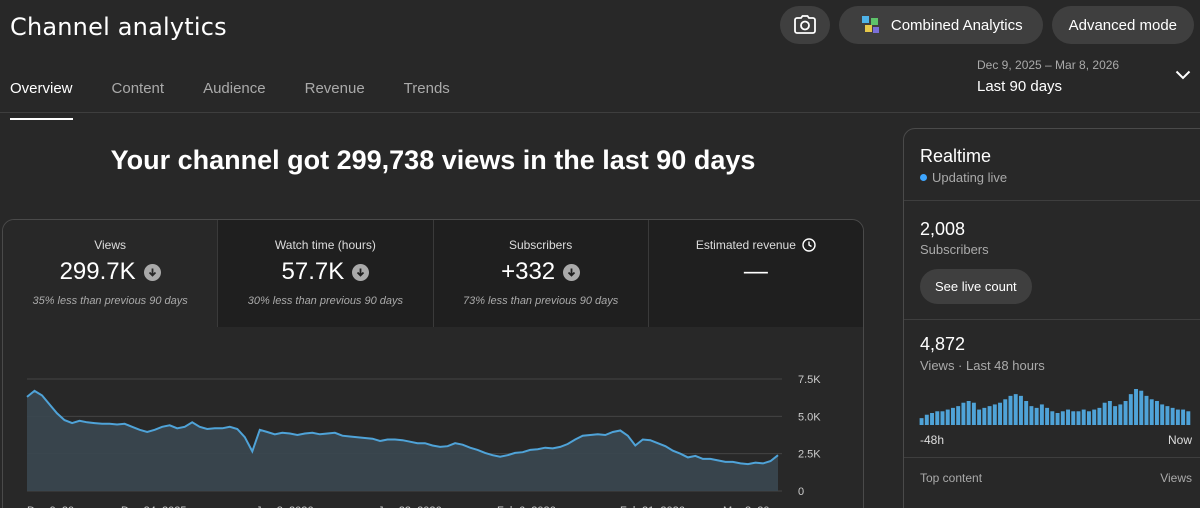 The image size is (1200, 508). What do you see at coordinates (976, 286) in the screenshot?
I see `see-live-count-button: See live count` at bounding box center [976, 286].